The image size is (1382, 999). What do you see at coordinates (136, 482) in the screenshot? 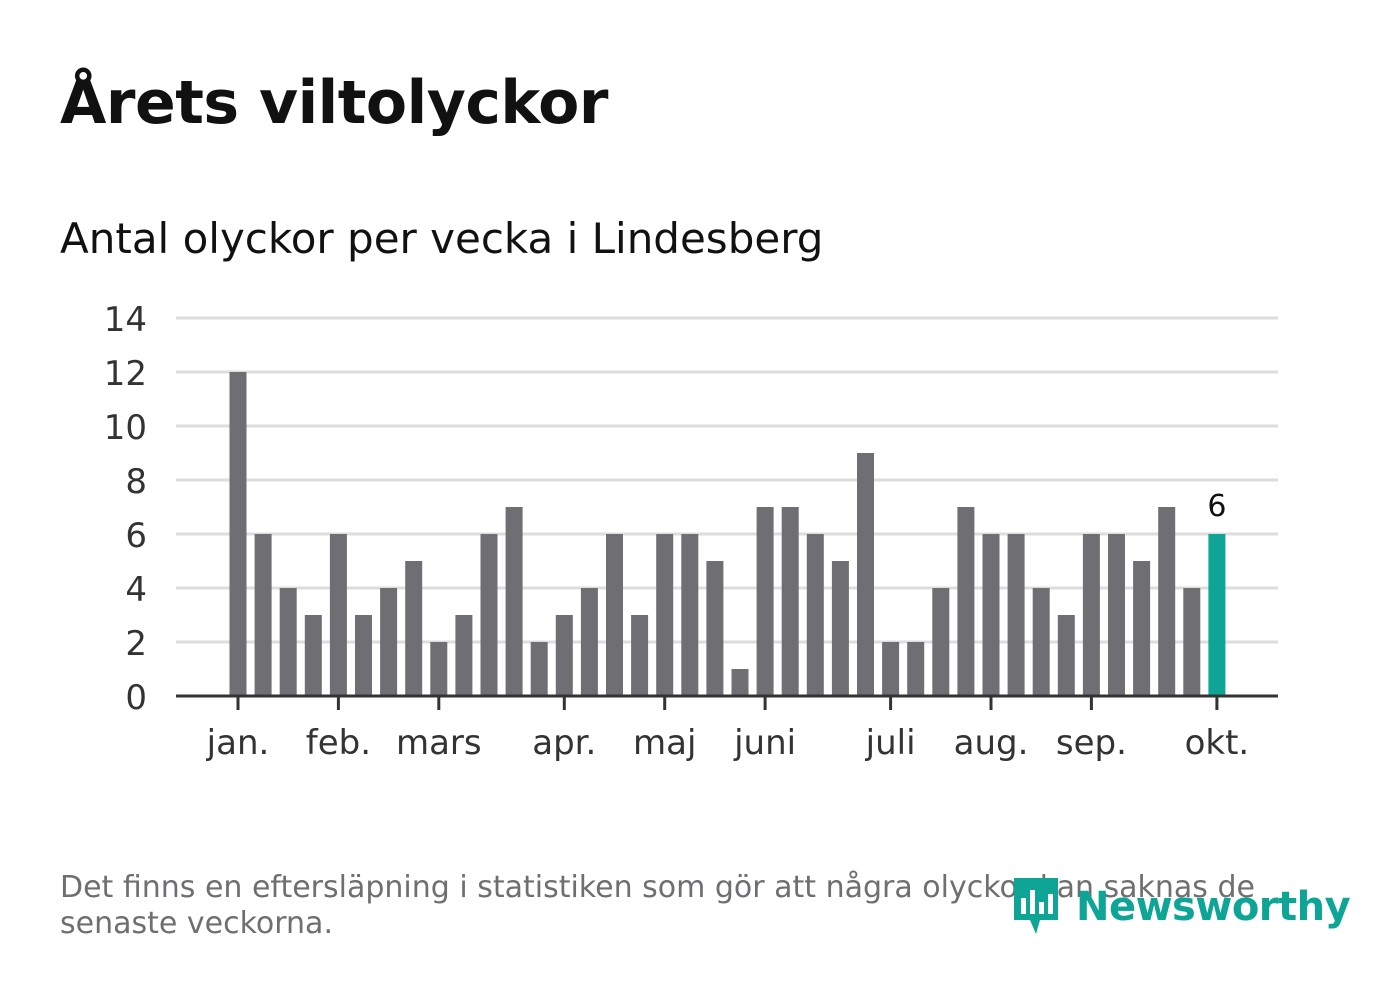
I see `y-tick-label: 8` at bounding box center [136, 482].